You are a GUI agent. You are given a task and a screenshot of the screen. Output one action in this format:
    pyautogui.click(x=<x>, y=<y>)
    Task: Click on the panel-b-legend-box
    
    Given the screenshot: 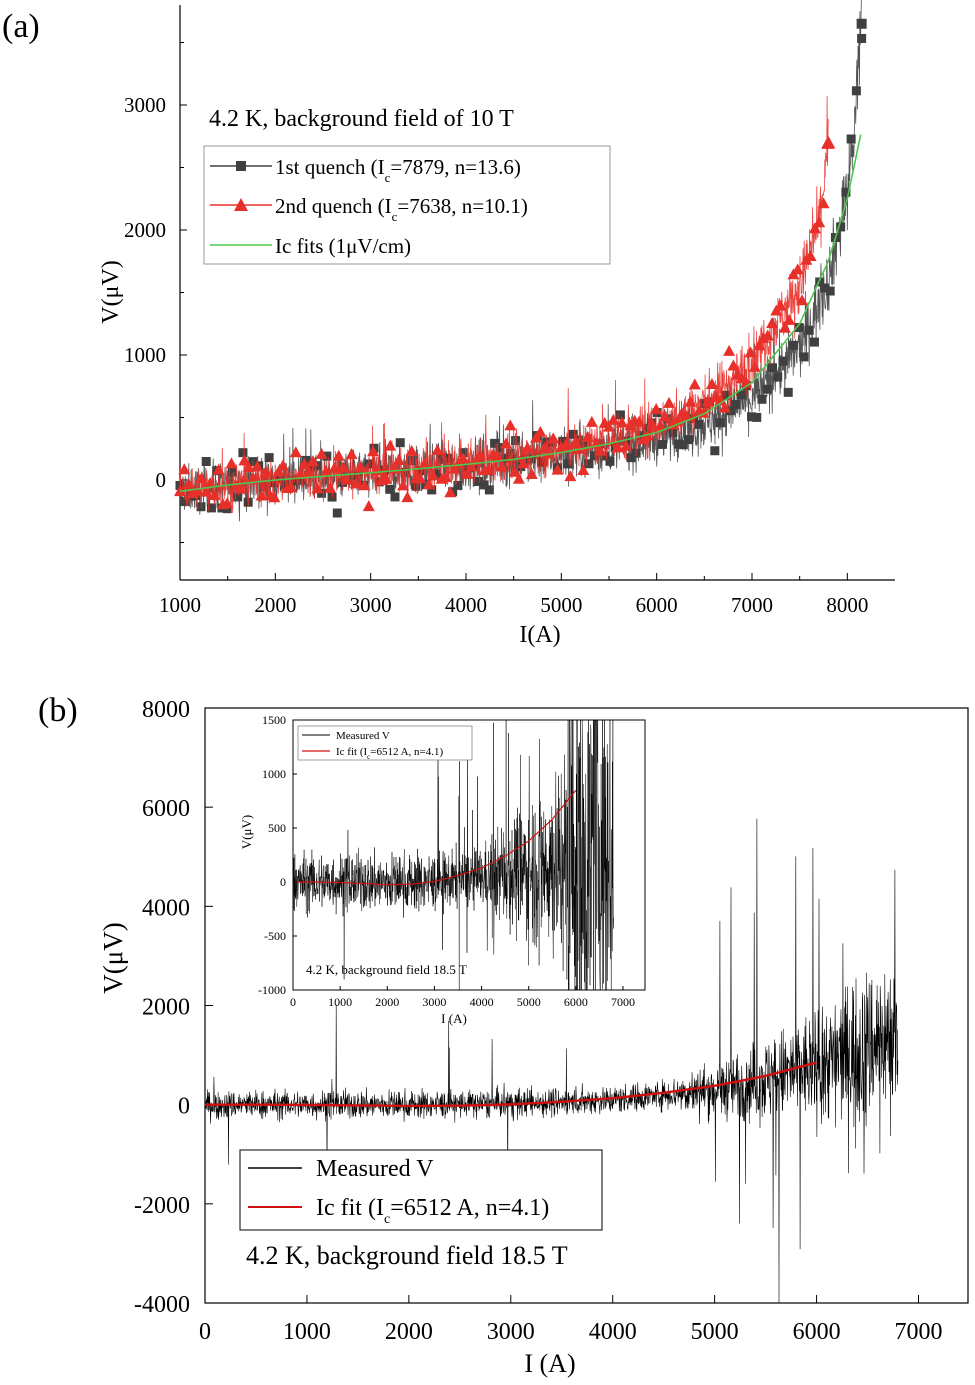 What is the action you would take?
    pyautogui.click(x=421, y=1190)
    